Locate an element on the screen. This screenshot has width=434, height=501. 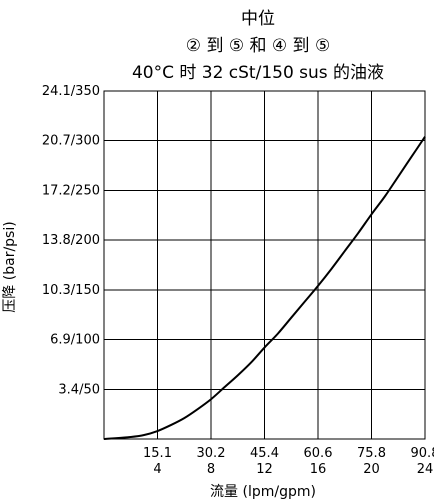
x-tick-label-top-3: 45.4 is located at coordinates (264, 453).